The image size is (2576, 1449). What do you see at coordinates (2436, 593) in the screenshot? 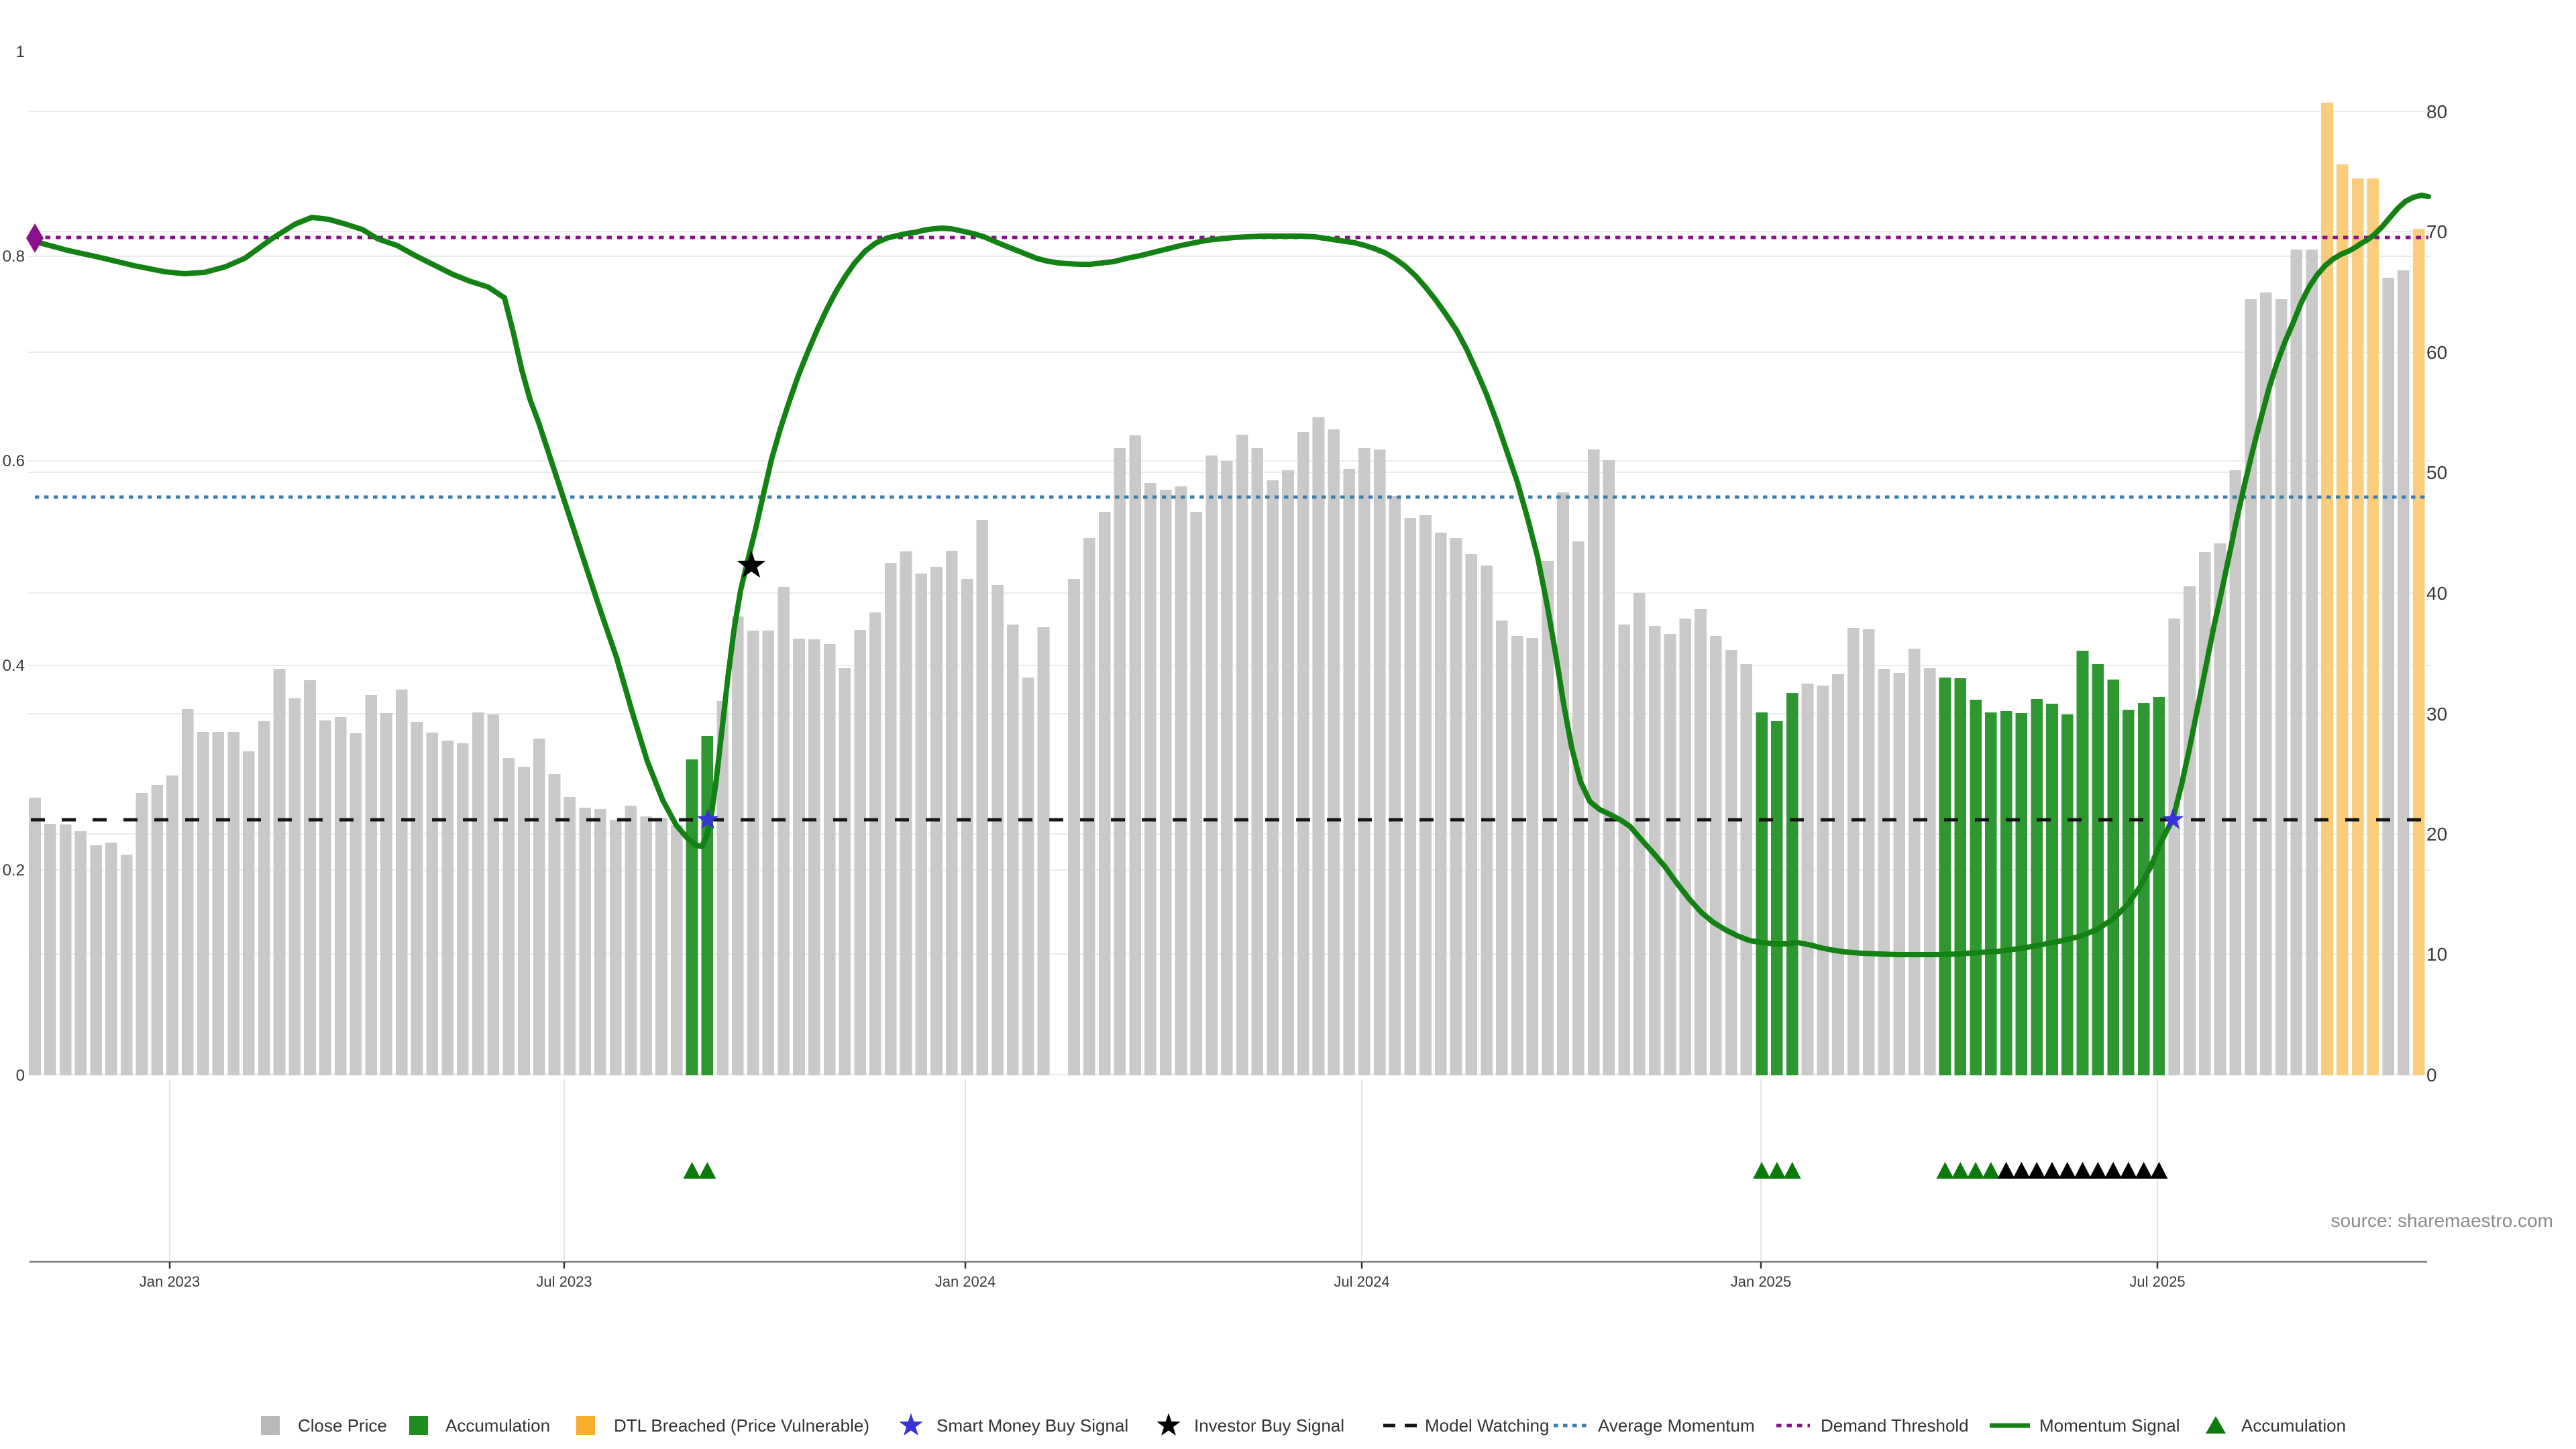
I see `svg-text: 40` at bounding box center [2436, 593].